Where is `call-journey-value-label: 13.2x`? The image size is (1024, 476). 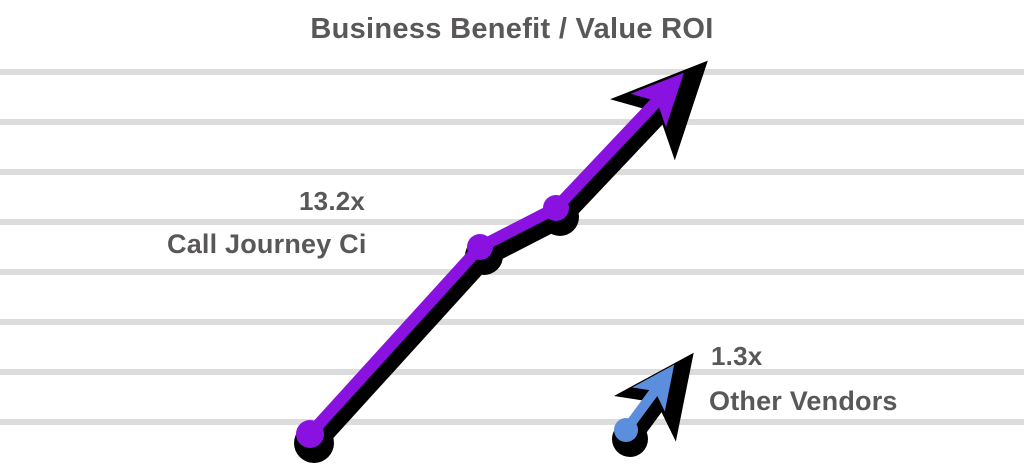 call-journey-value-label: 13.2x is located at coordinates (332, 201).